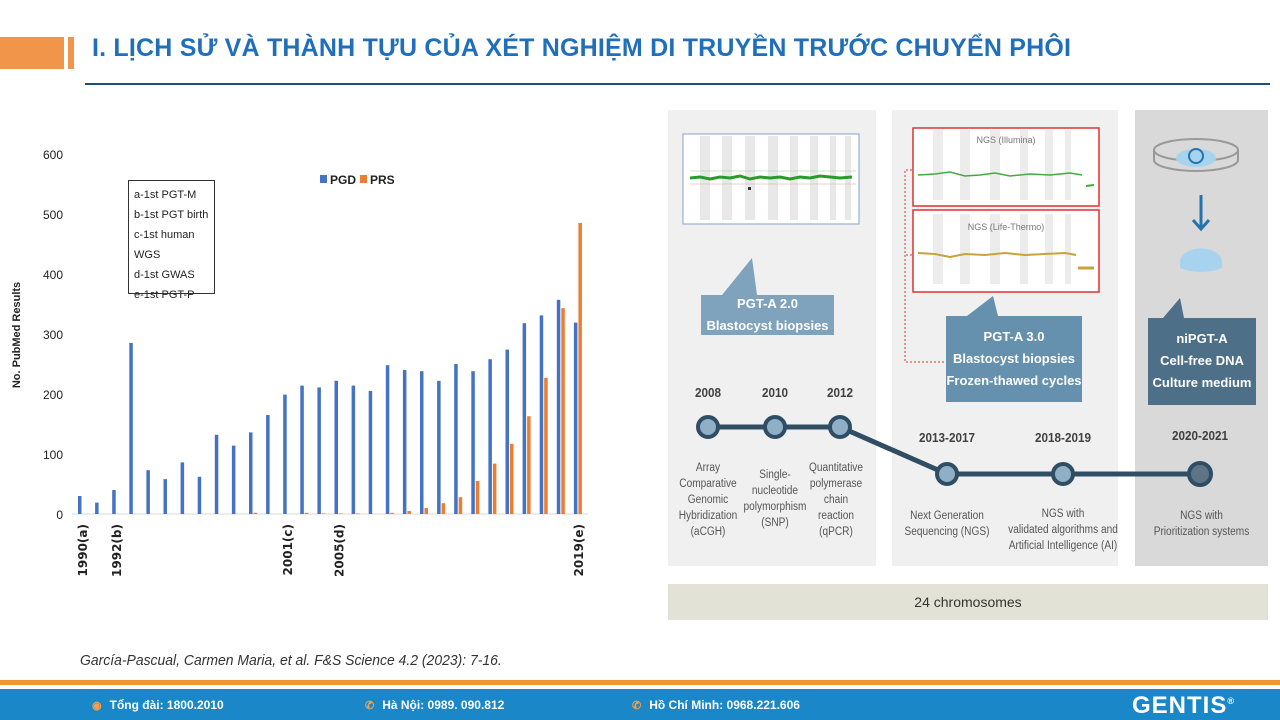 The height and width of the screenshot is (720, 1280). I want to click on bar-pgd-2003, so click(302, 449).